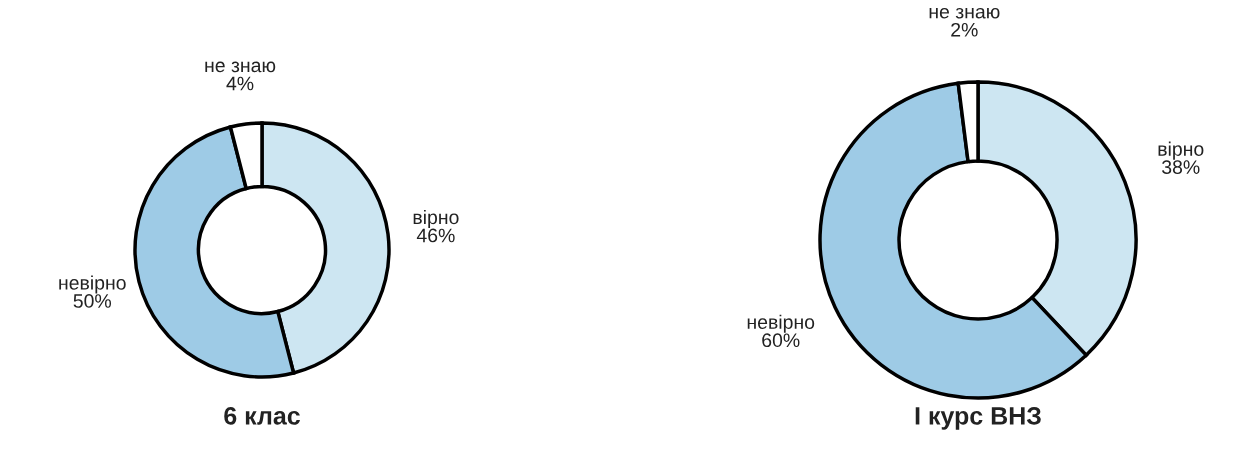 Image resolution: width=1253 pixels, height=461 pixels. I want to click on data-label: 2%, so click(964, 29).